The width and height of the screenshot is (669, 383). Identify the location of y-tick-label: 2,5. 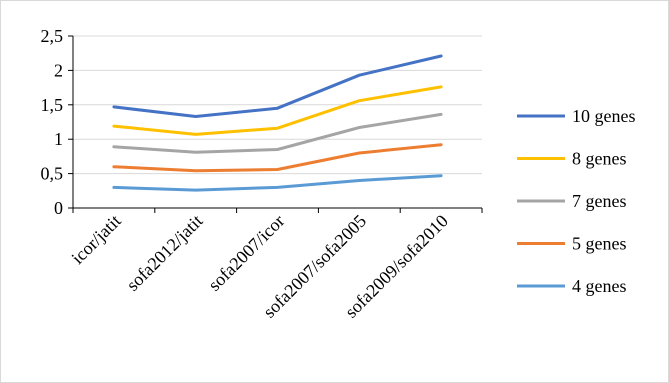
(52, 36).